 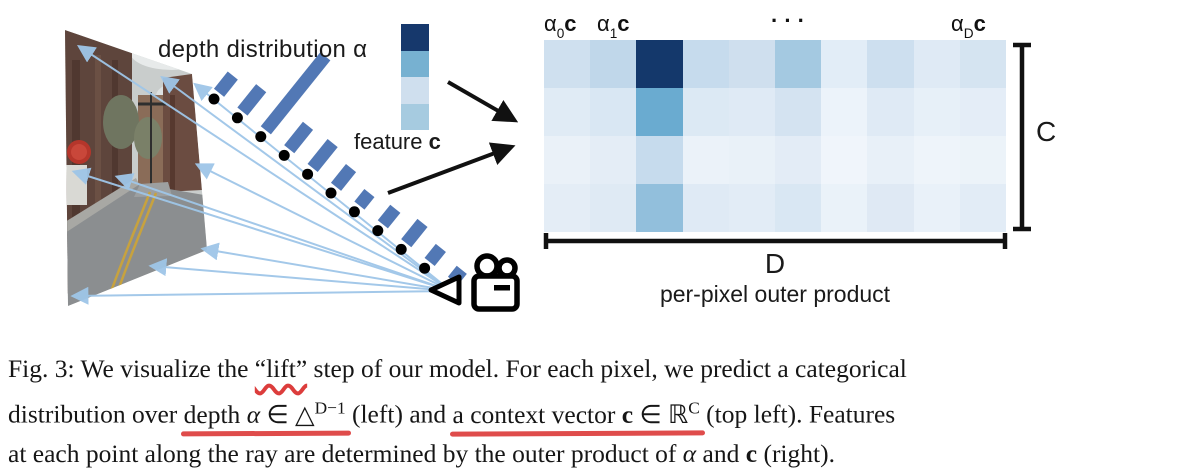 I want to click on caption-text-run: “lift”, so click(x=281, y=368).